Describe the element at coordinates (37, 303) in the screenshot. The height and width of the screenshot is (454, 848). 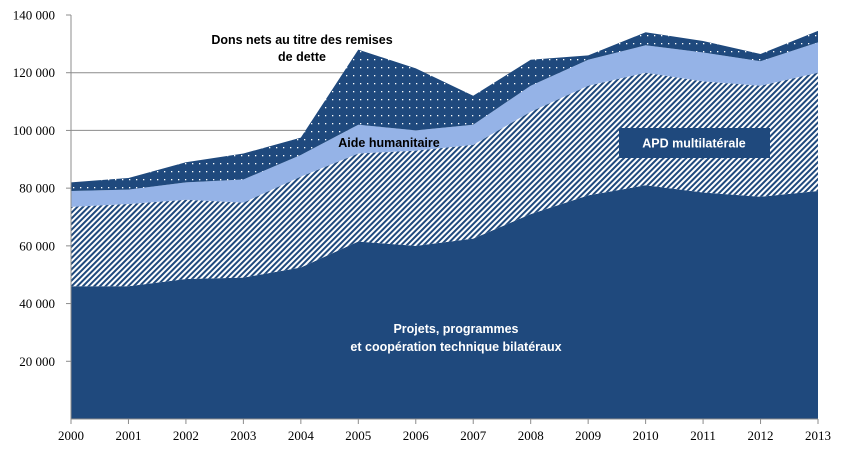
I see `y-tick-label: 40 000` at that location.